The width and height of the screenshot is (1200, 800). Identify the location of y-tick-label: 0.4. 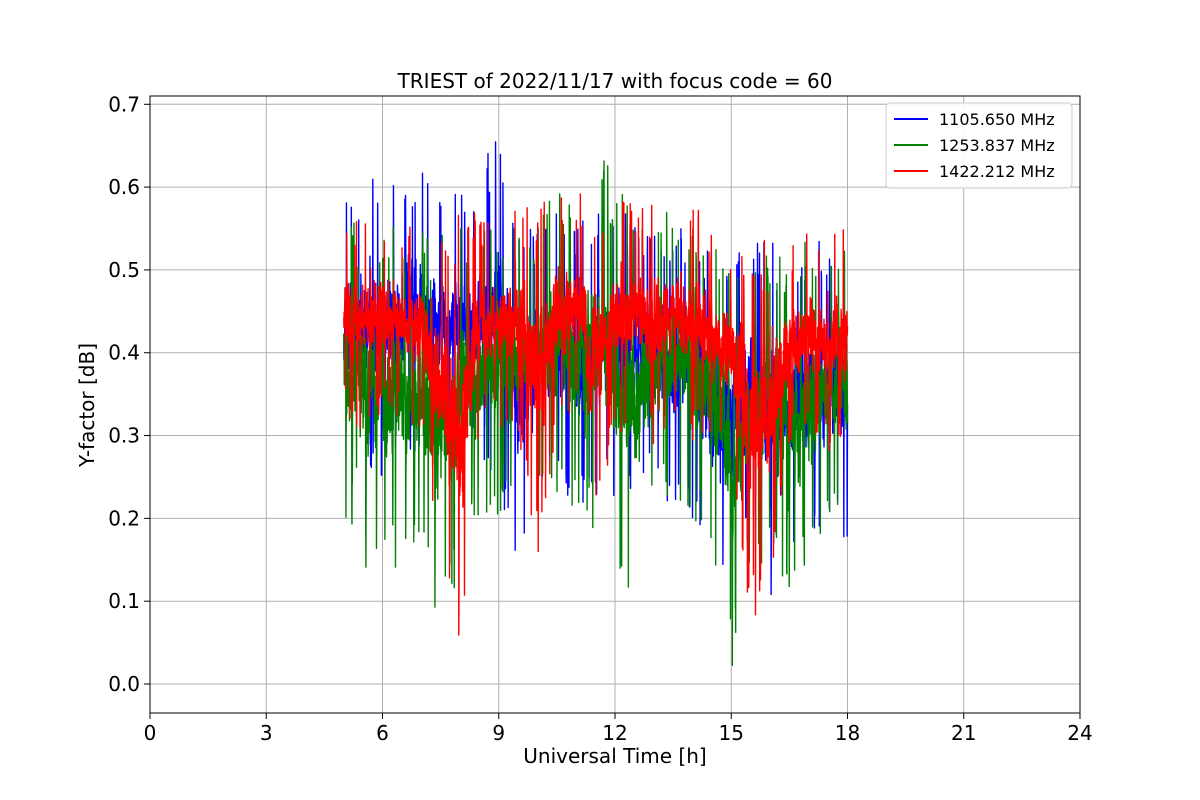
(124, 353).